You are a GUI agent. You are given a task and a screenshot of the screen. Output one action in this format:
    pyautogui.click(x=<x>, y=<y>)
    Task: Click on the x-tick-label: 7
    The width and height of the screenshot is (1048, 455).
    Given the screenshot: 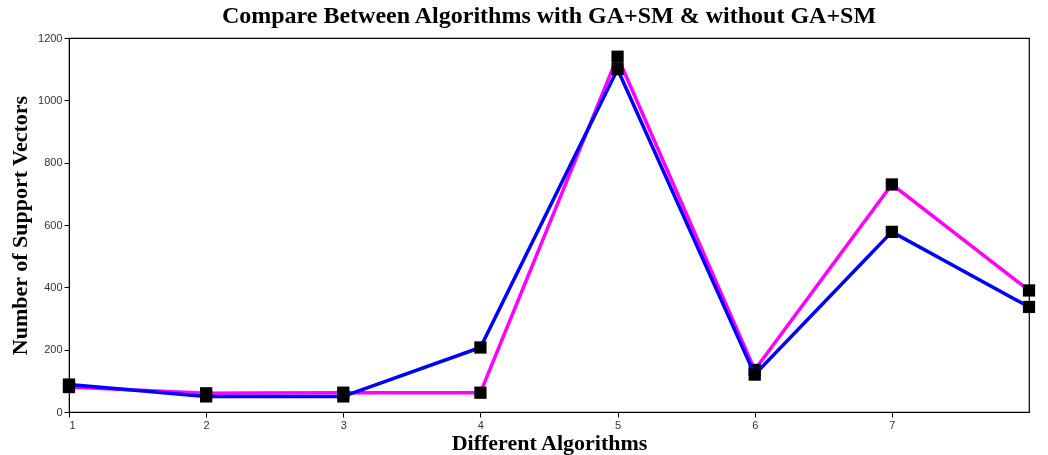 What is the action you would take?
    pyautogui.click(x=892, y=424)
    